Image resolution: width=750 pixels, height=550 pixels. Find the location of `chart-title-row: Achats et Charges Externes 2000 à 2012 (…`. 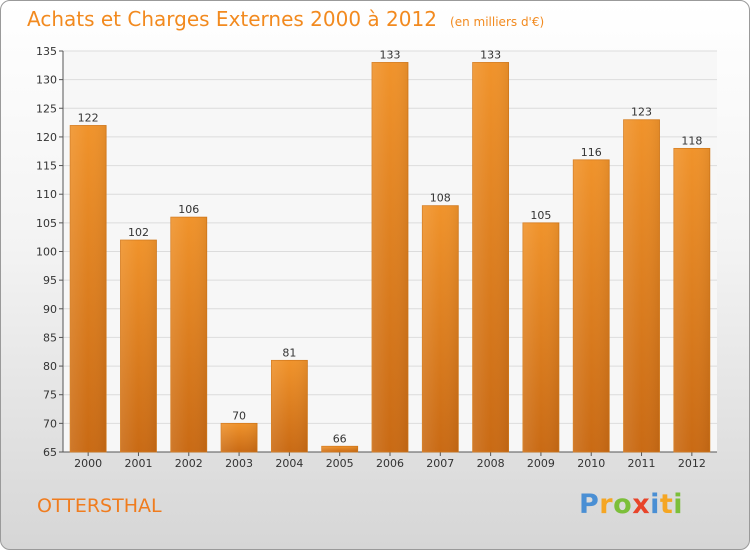

chart-title-row: Achats et Charges Externes 2000 à 2012 (… is located at coordinates (285, 19).